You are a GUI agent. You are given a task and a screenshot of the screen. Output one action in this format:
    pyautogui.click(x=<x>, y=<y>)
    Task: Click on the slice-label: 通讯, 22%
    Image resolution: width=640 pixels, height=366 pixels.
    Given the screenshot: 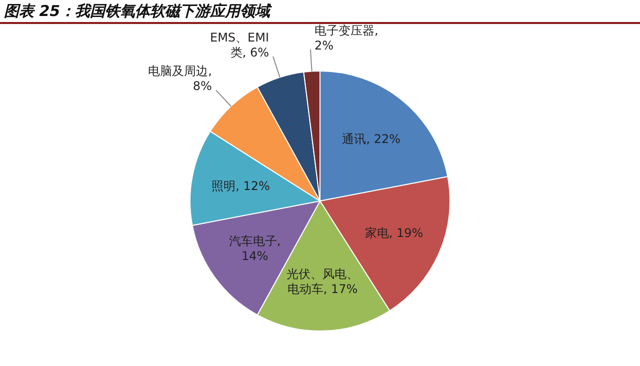 What is the action you would take?
    pyautogui.click(x=371, y=139)
    